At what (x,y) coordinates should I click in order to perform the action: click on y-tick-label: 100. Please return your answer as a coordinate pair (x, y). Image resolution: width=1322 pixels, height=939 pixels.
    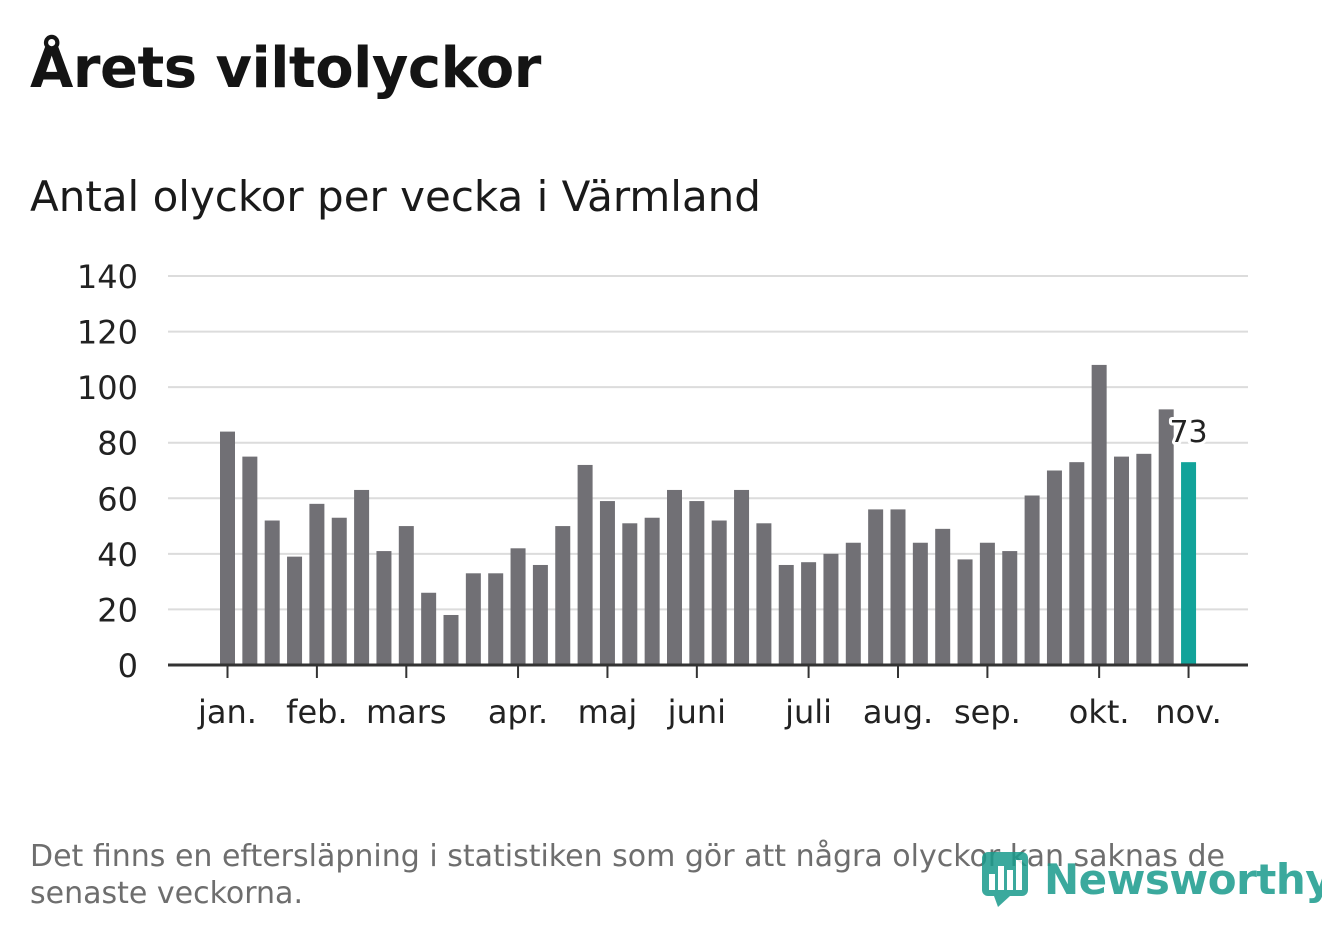
    Looking at the image, I should click on (107, 388).